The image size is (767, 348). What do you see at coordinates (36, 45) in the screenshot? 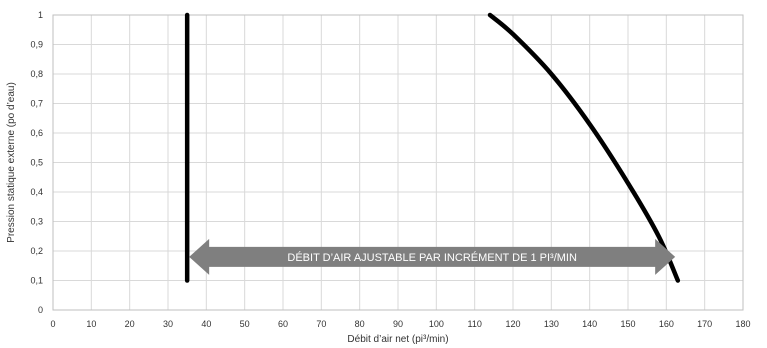
I see `y-tick-label: 0,9` at bounding box center [36, 45].